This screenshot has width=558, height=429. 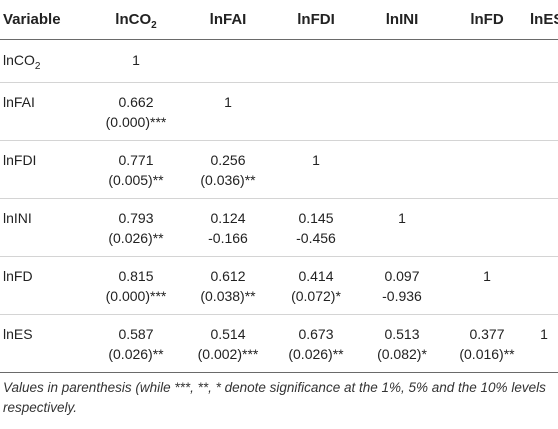 What do you see at coordinates (18, 275) in the screenshot?
I see `row-label: lnFD` at bounding box center [18, 275].